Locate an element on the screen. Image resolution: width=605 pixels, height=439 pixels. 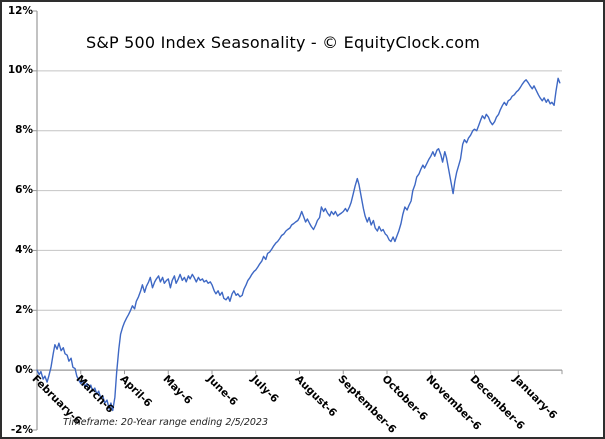
y-axis-tick-label: 0% is located at coordinates (24, 369).